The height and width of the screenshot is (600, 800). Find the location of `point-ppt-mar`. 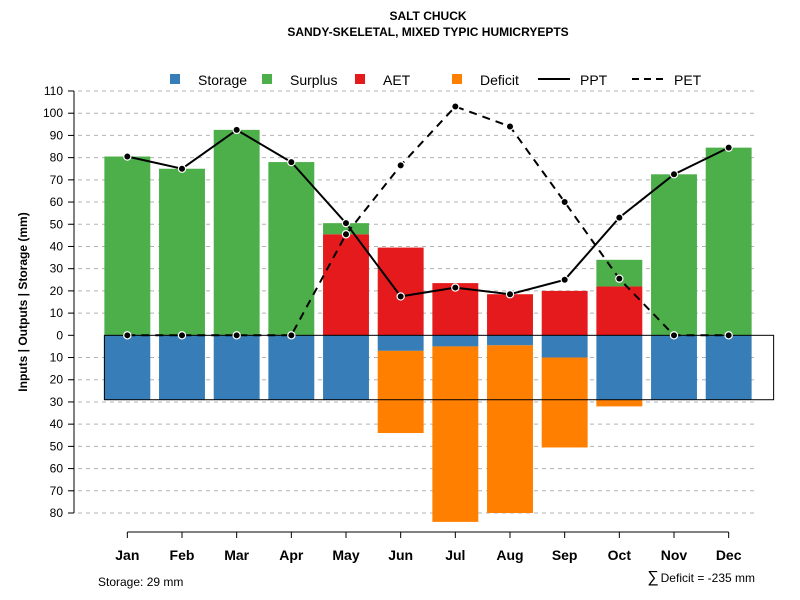

point-ppt-mar is located at coordinates (236, 130).